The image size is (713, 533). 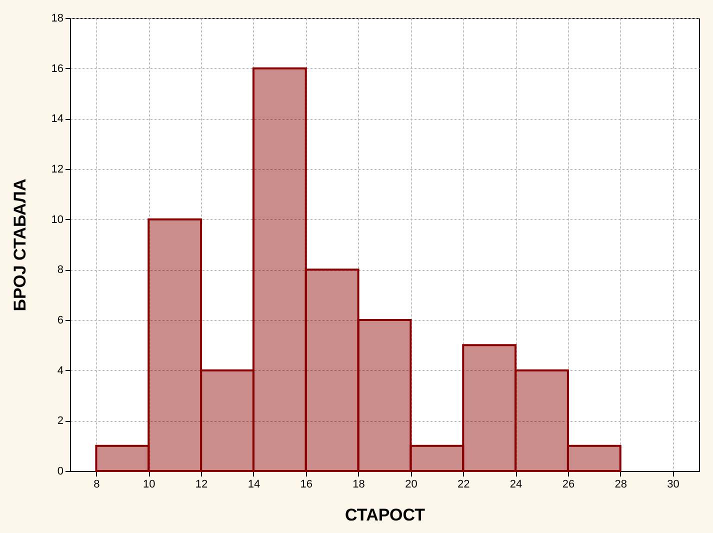 What do you see at coordinates (201, 484) in the screenshot?
I see `x-tick-label: 12` at bounding box center [201, 484].